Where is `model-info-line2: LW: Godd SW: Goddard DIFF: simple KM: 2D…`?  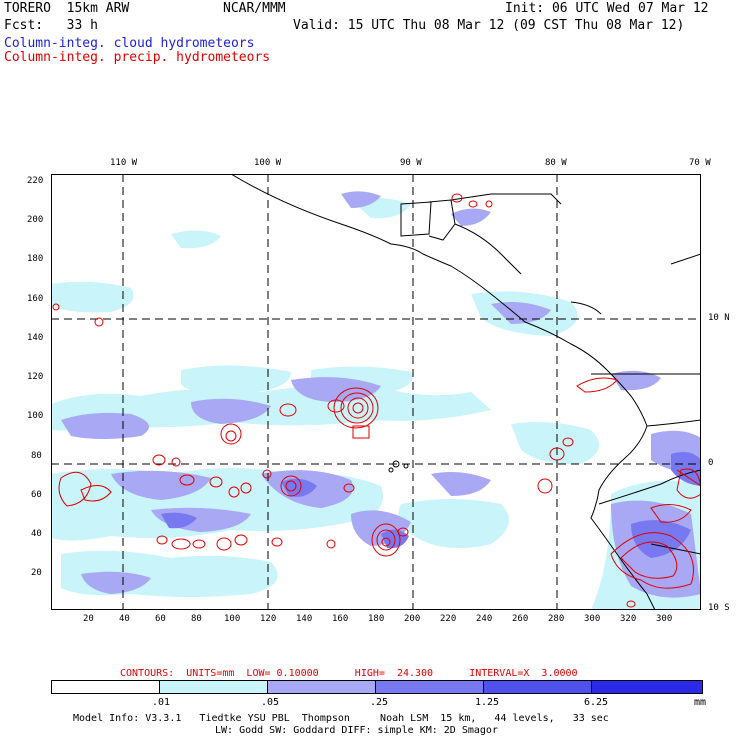
model-info-line2: LW: Godd SW: Goddard DIFF: simple KM: 2D… is located at coordinates (356, 730).